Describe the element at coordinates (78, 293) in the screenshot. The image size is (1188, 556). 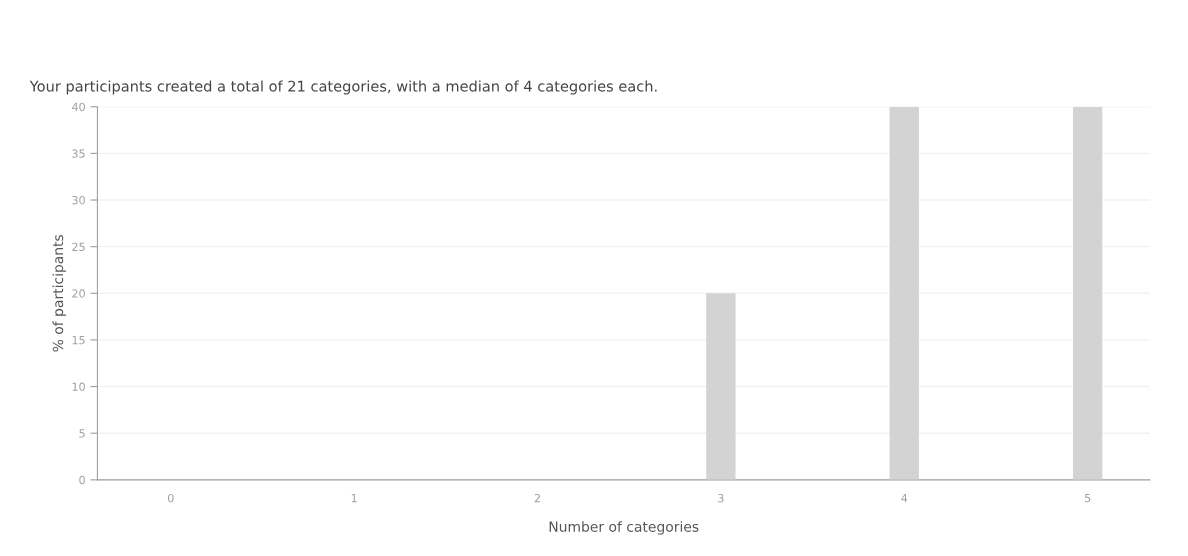
I see `y-tick-label: 20` at that location.